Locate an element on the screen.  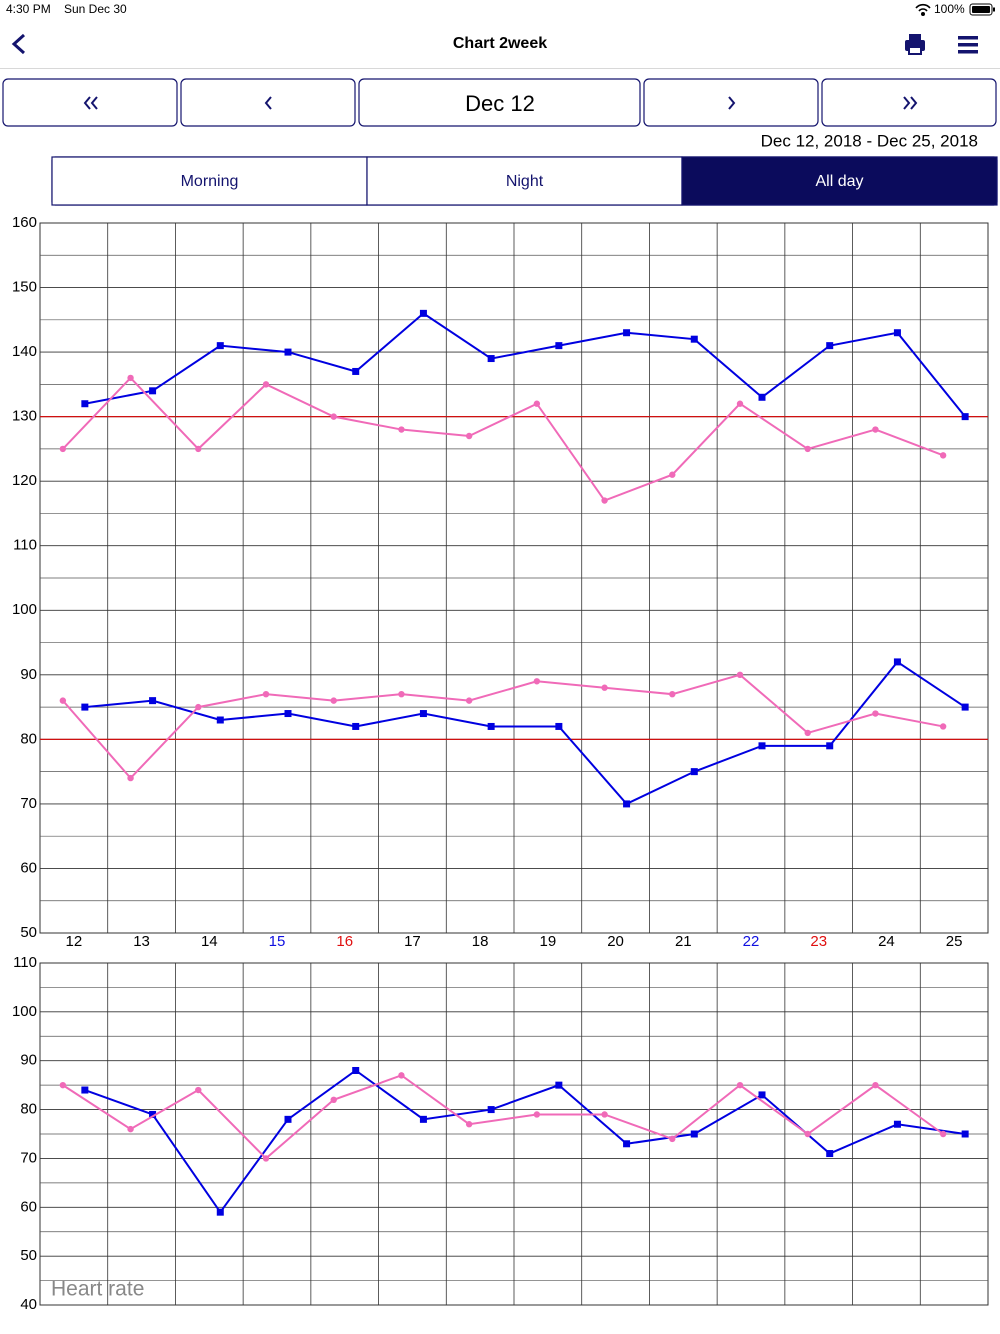
nav-title: Chart 2week is located at coordinates (500, 43).